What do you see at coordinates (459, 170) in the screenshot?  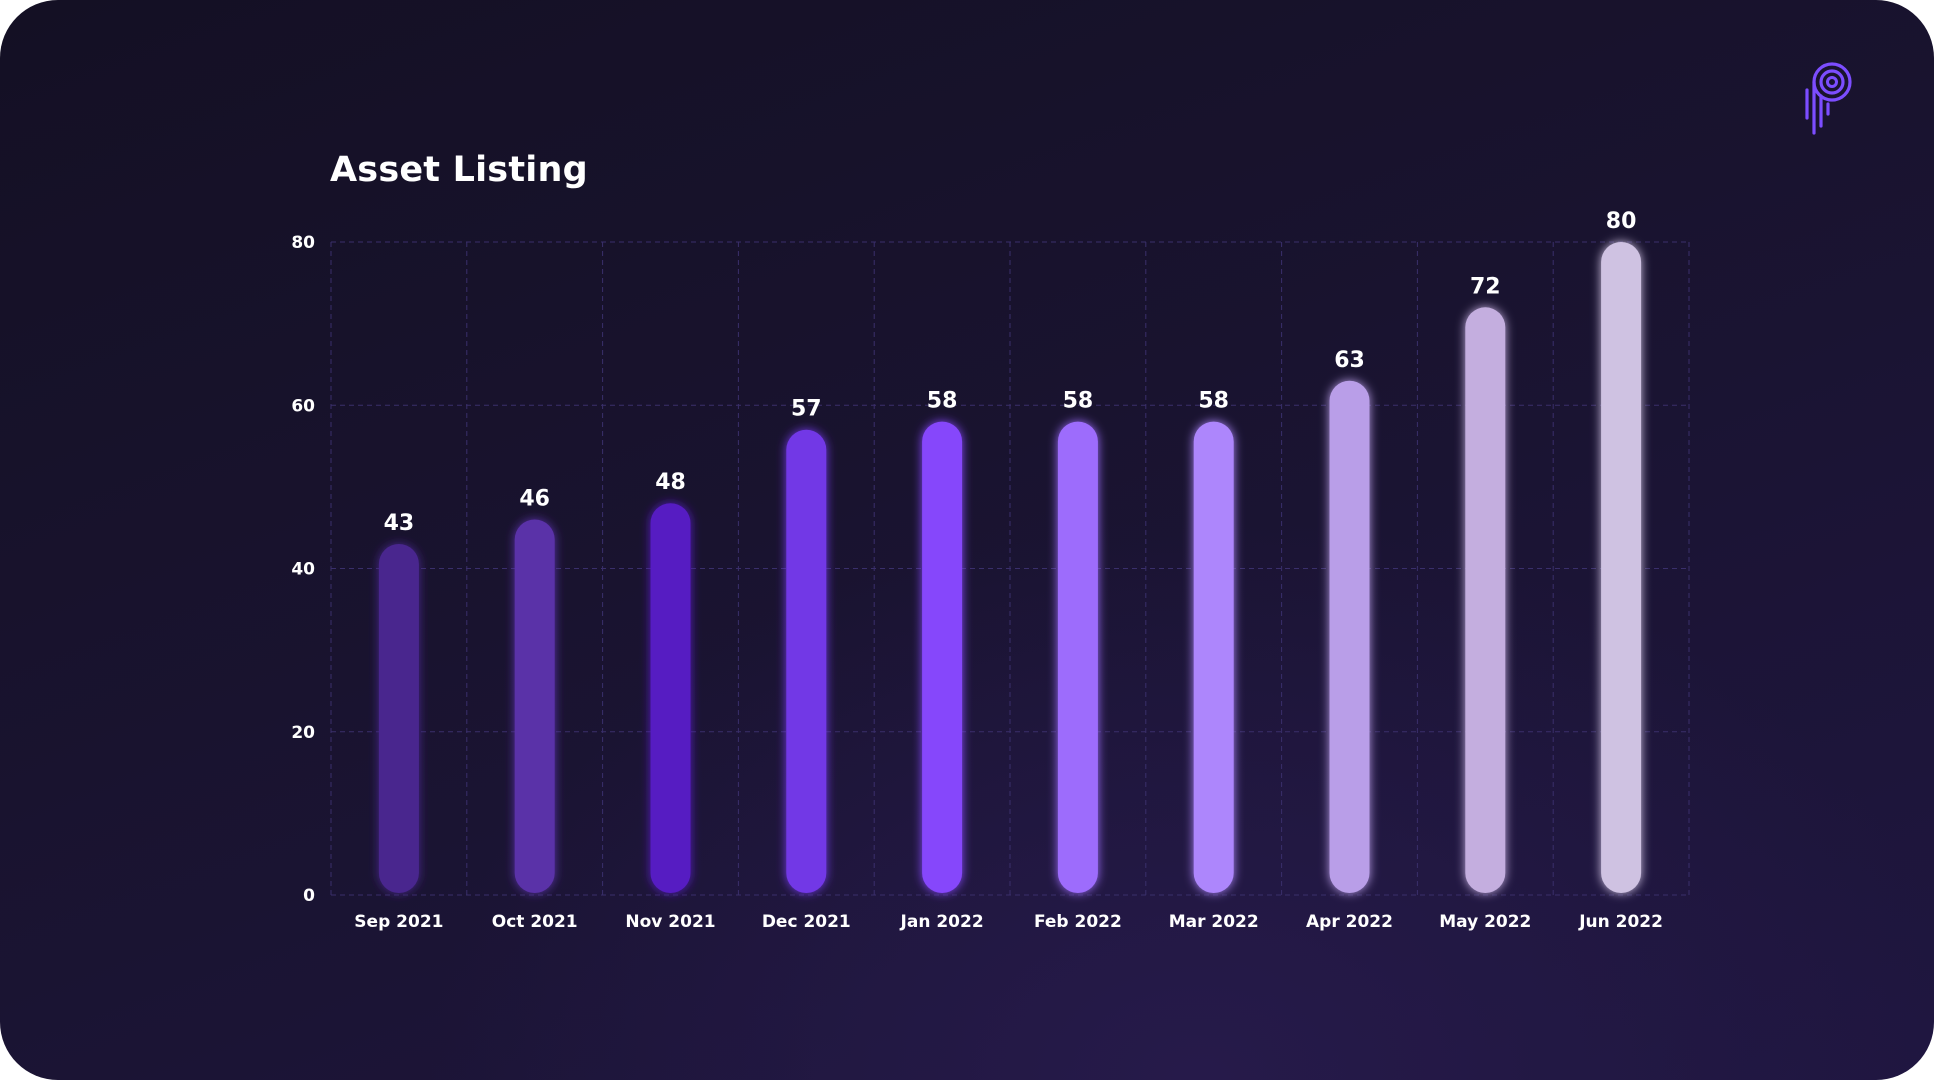 I see `chart-title: Asset Listing` at bounding box center [459, 170].